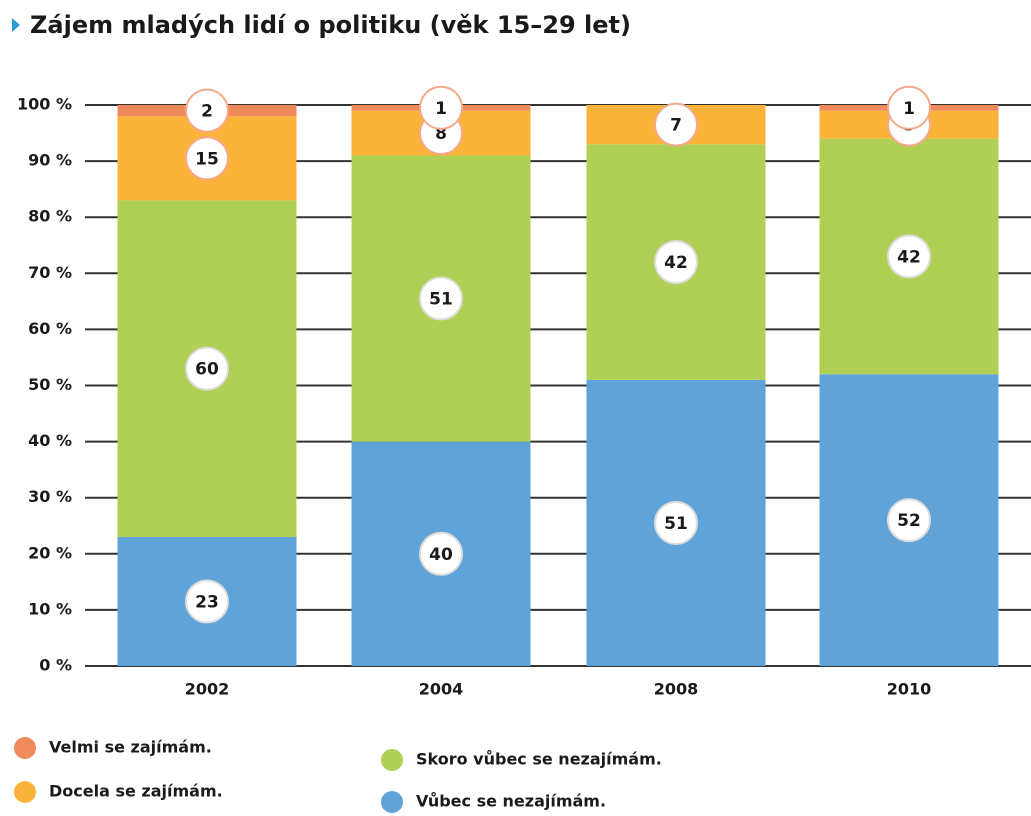 The image size is (1031, 816). I want to click on title-marker, so click(16, 25).